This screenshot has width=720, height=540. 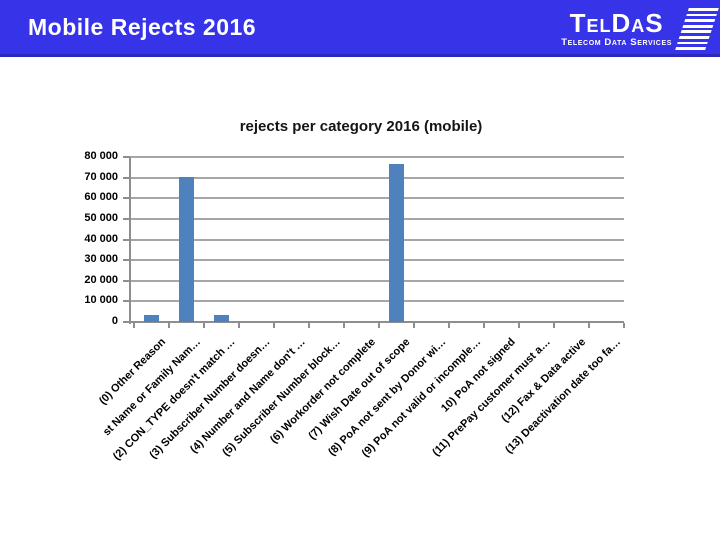 What do you see at coordinates (101, 279) in the screenshot?
I see `y-axis-label: 20 000` at bounding box center [101, 279].